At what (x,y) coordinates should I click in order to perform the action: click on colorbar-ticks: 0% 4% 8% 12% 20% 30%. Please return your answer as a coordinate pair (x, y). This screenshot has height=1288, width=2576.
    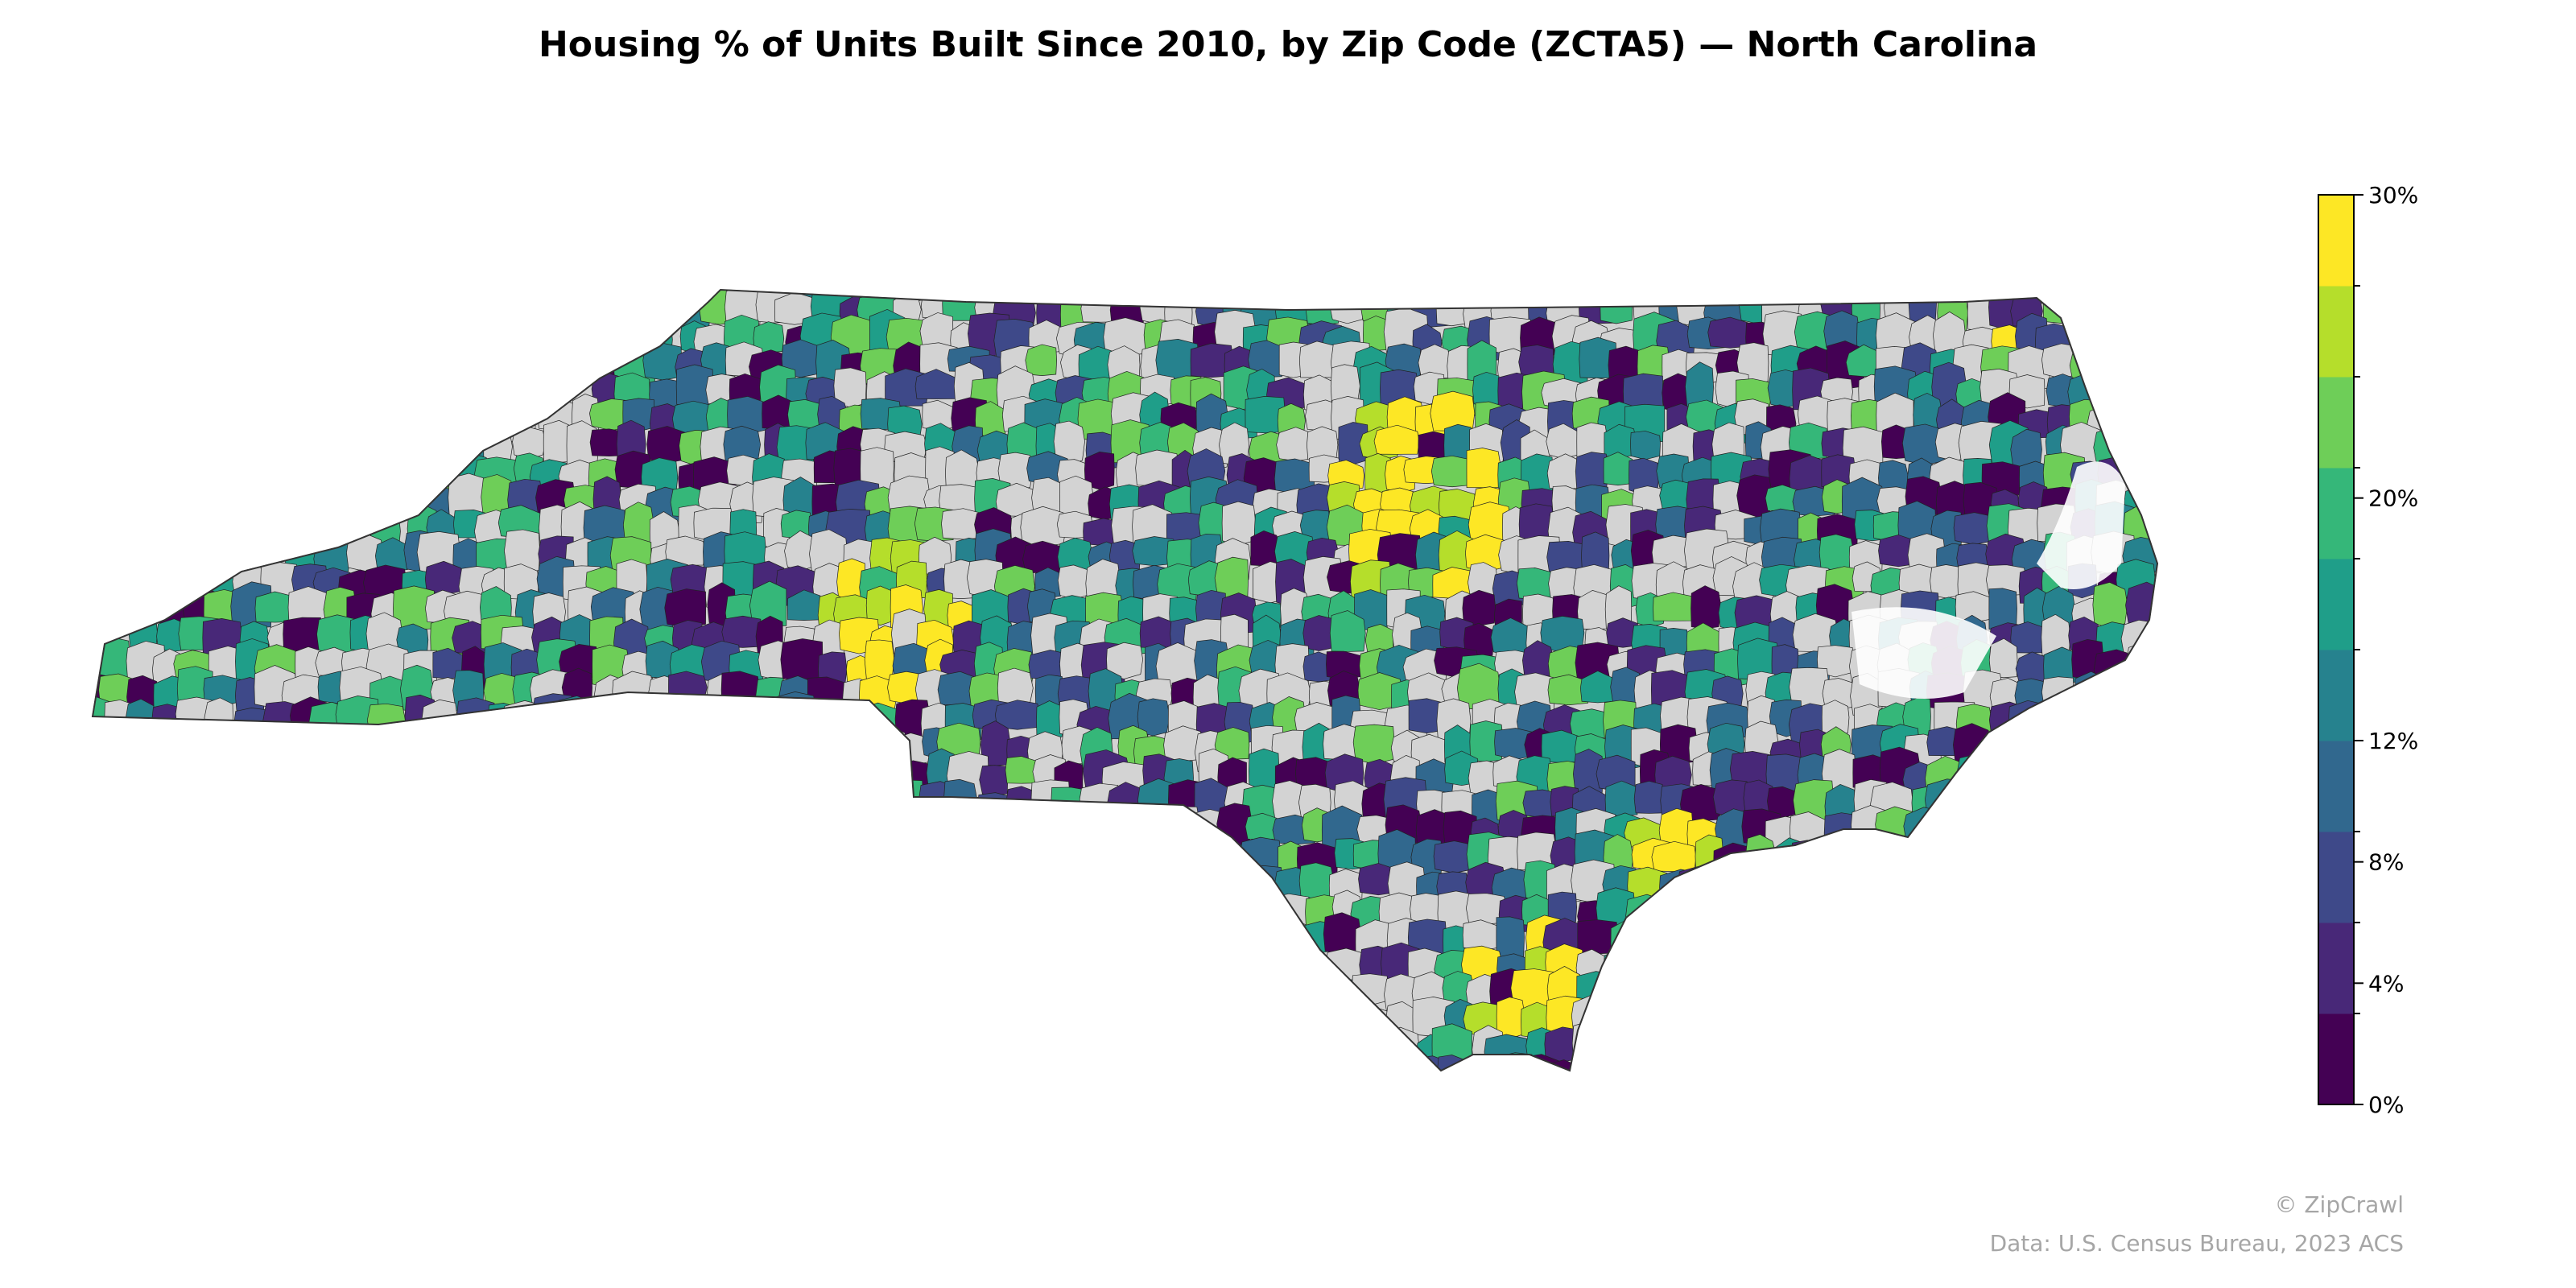
    Looking at the image, I should click on (2386, 650).